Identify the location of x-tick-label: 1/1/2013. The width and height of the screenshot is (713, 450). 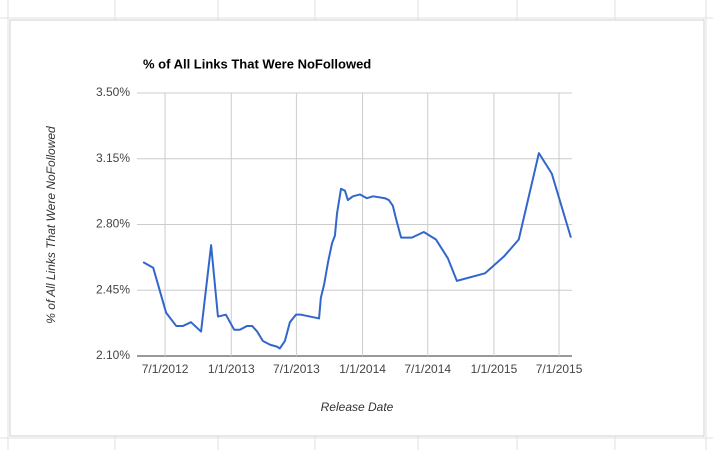
(231, 369).